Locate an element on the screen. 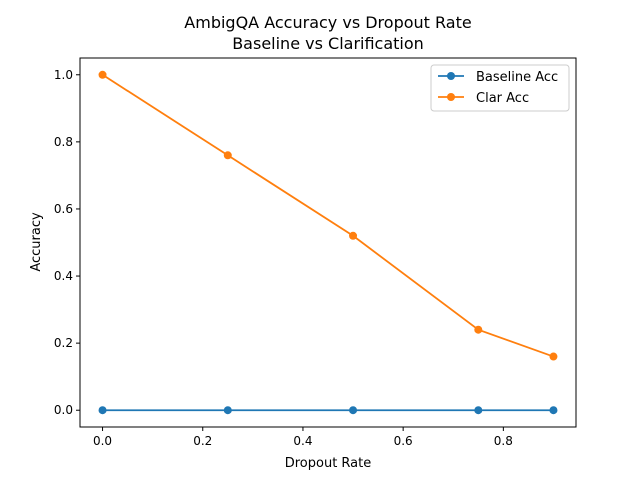  x-tick-label: 0.4 is located at coordinates (302, 441).